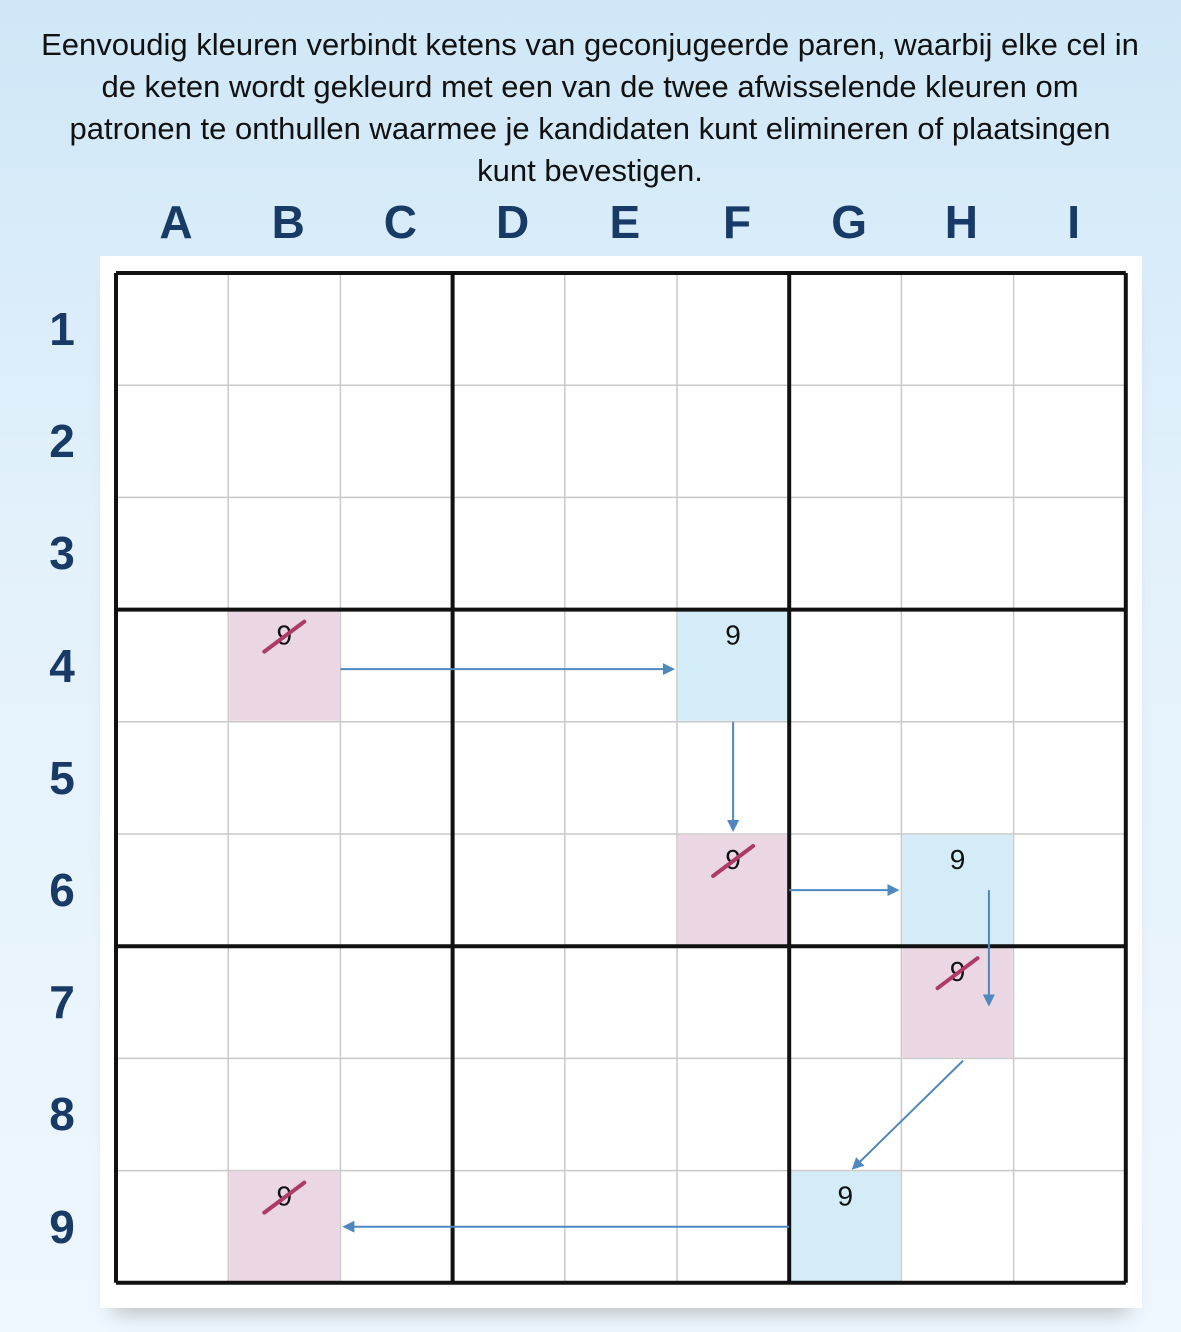 The image size is (1181, 1332). Describe the element at coordinates (62, 329) in the screenshot. I see `row-label-1: 1` at that location.